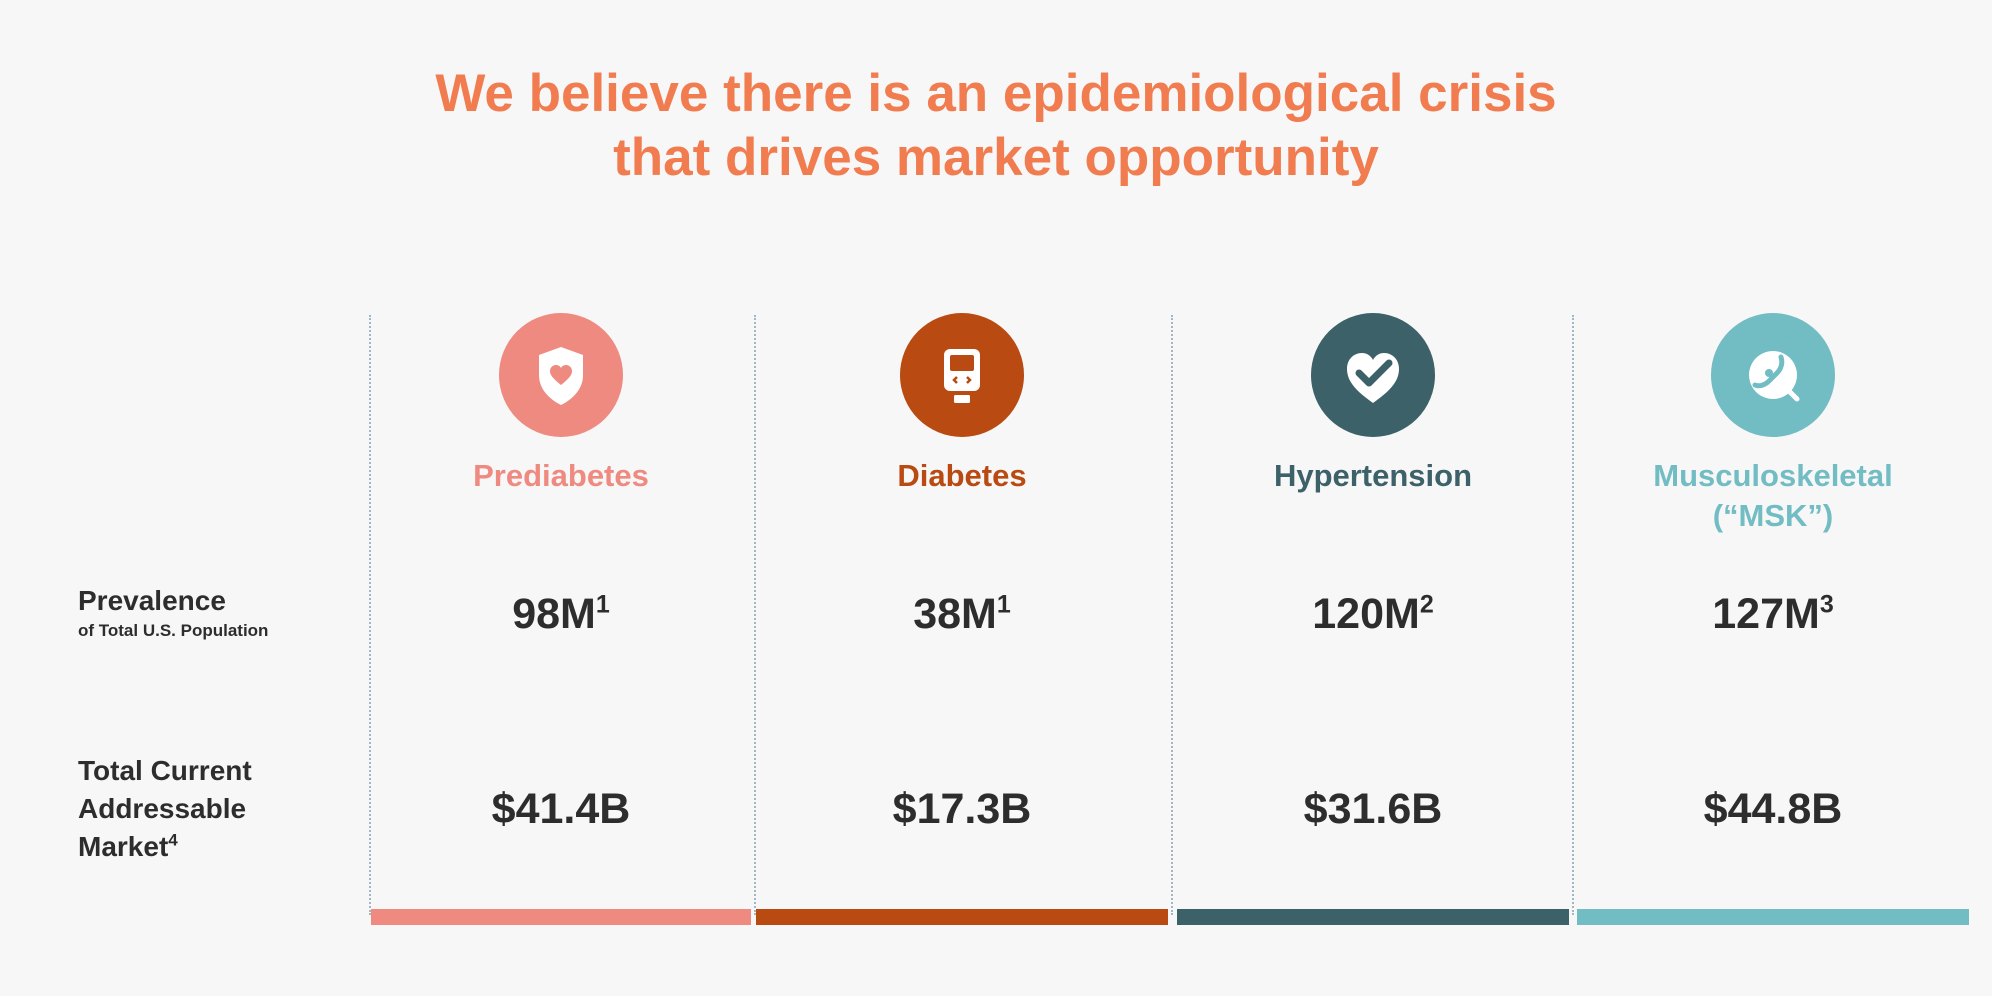  What do you see at coordinates (996, 157) in the screenshot?
I see `title-line-2: that drives market opportunity` at bounding box center [996, 157].